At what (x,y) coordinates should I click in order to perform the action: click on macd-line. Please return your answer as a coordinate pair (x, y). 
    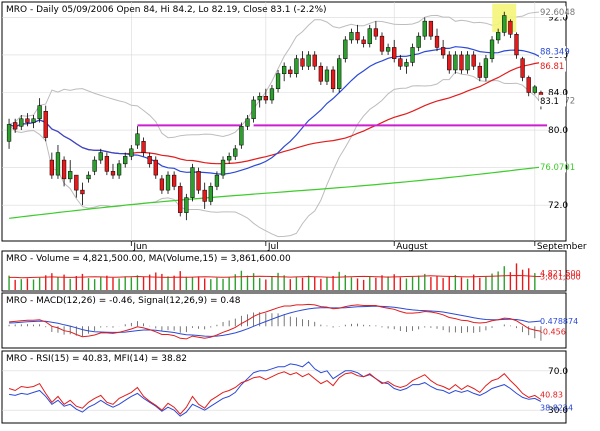
    Looking at the image, I should click on (275, 321).